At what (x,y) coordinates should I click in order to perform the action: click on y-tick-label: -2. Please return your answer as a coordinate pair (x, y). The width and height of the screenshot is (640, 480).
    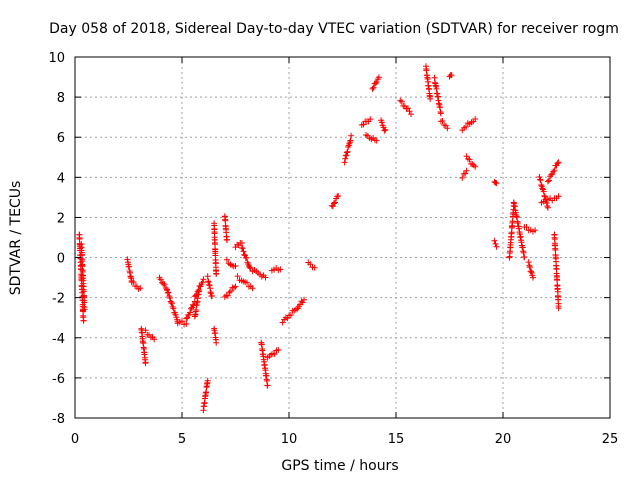
    Looking at the image, I should click on (58, 299).